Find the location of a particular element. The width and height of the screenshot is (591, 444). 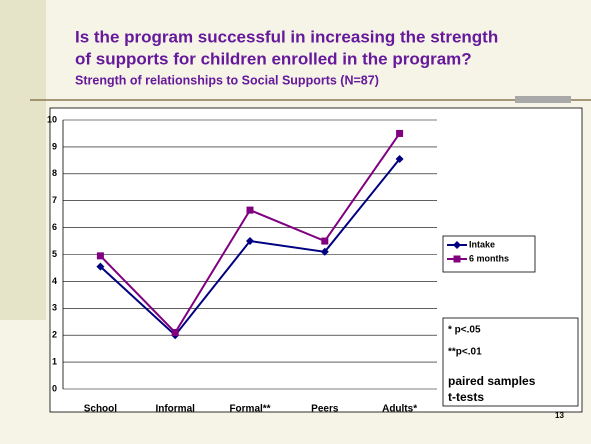

note: * p<.05 is located at coordinates (464, 330).